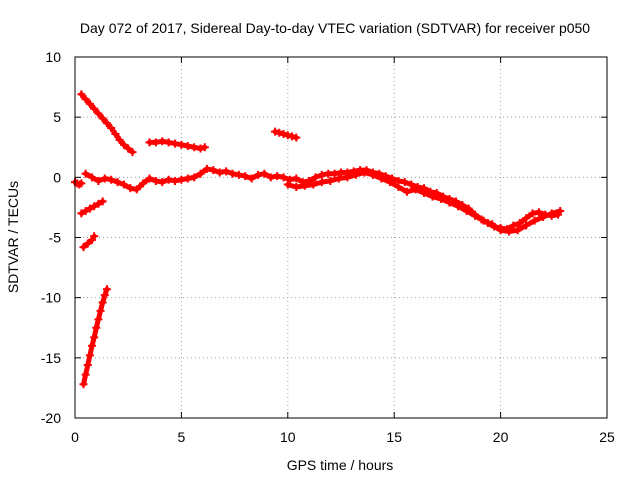 This screenshot has width=640, height=480. What do you see at coordinates (75, 437) in the screenshot?
I see `x-tick-label: 0` at bounding box center [75, 437].